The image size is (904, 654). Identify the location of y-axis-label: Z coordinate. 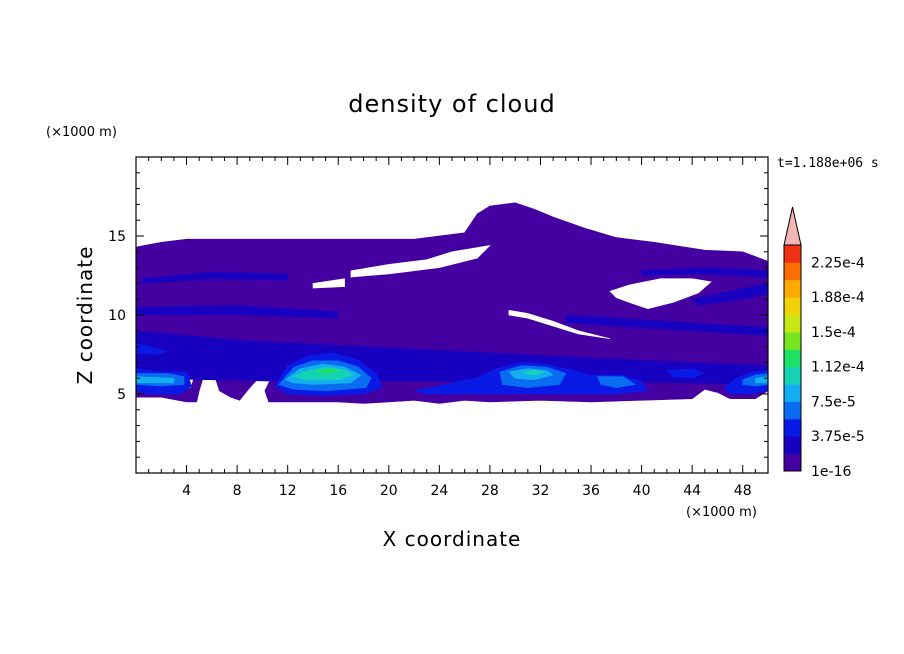
(85, 315).